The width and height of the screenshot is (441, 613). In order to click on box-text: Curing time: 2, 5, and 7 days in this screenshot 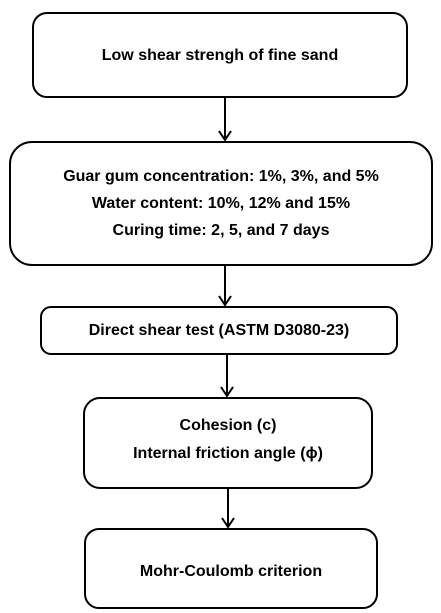, I will do `click(221, 230)`.